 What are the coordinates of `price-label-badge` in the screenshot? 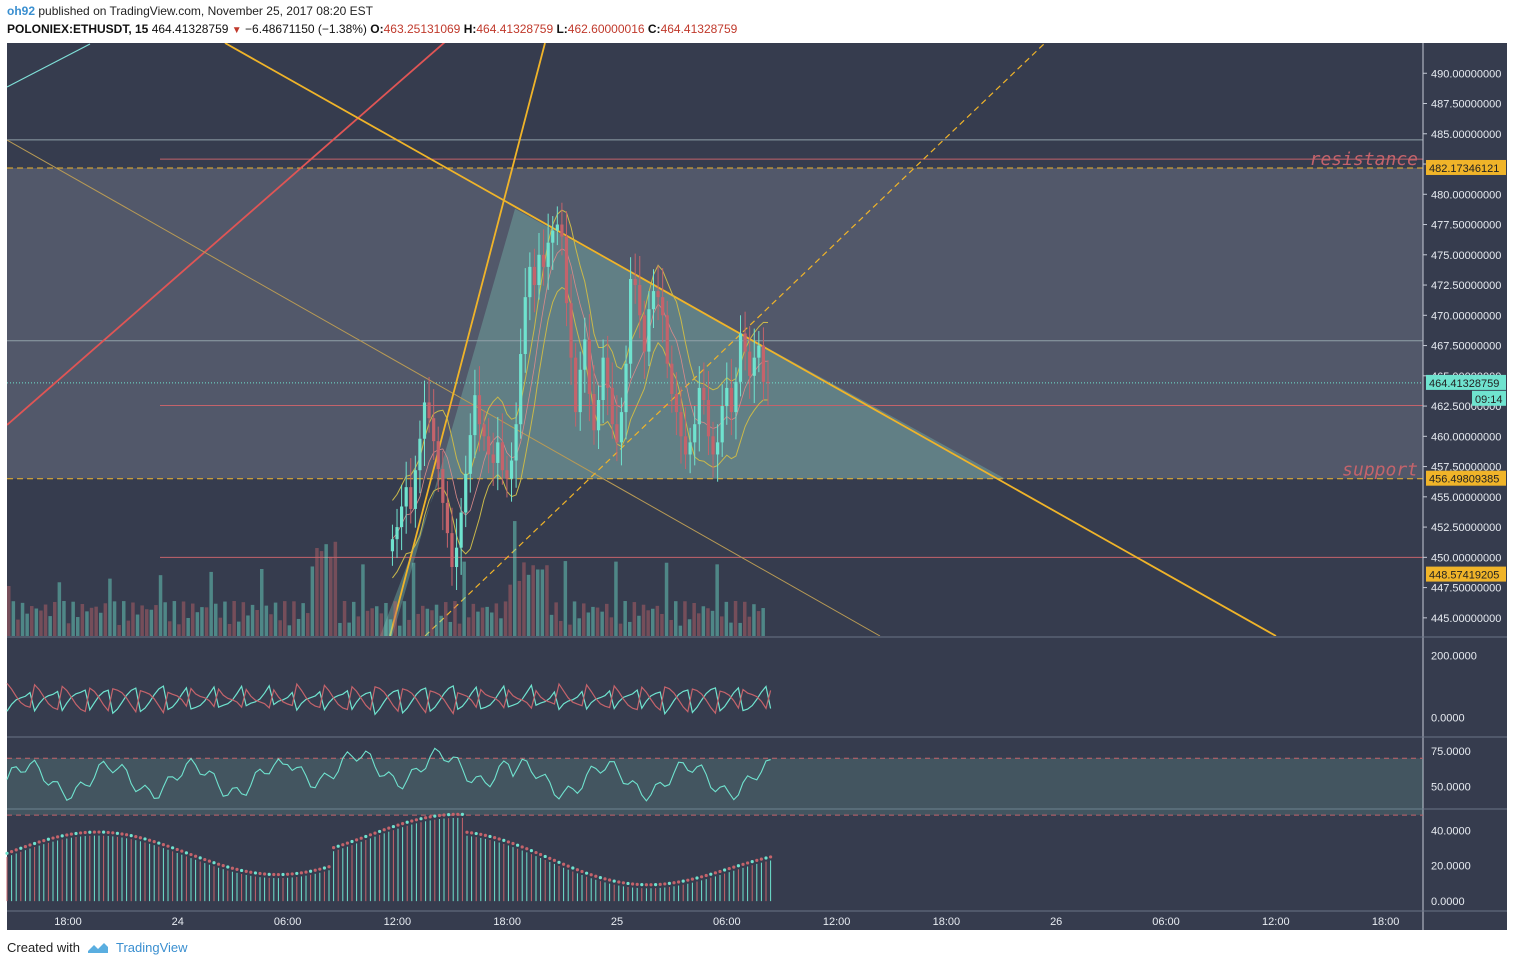 It's located at (1489, 398).